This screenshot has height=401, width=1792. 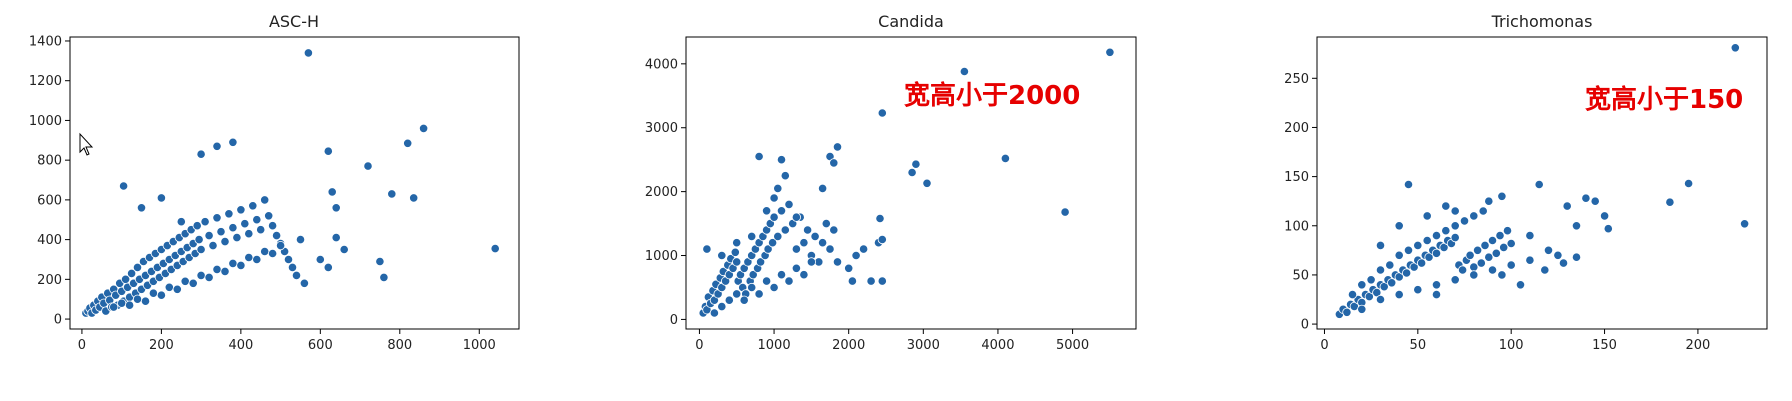 What do you see at coordinates (1296, 177) in the screenshot?
I see `y-tick-label: 150` at bounding box center [1296, 177].